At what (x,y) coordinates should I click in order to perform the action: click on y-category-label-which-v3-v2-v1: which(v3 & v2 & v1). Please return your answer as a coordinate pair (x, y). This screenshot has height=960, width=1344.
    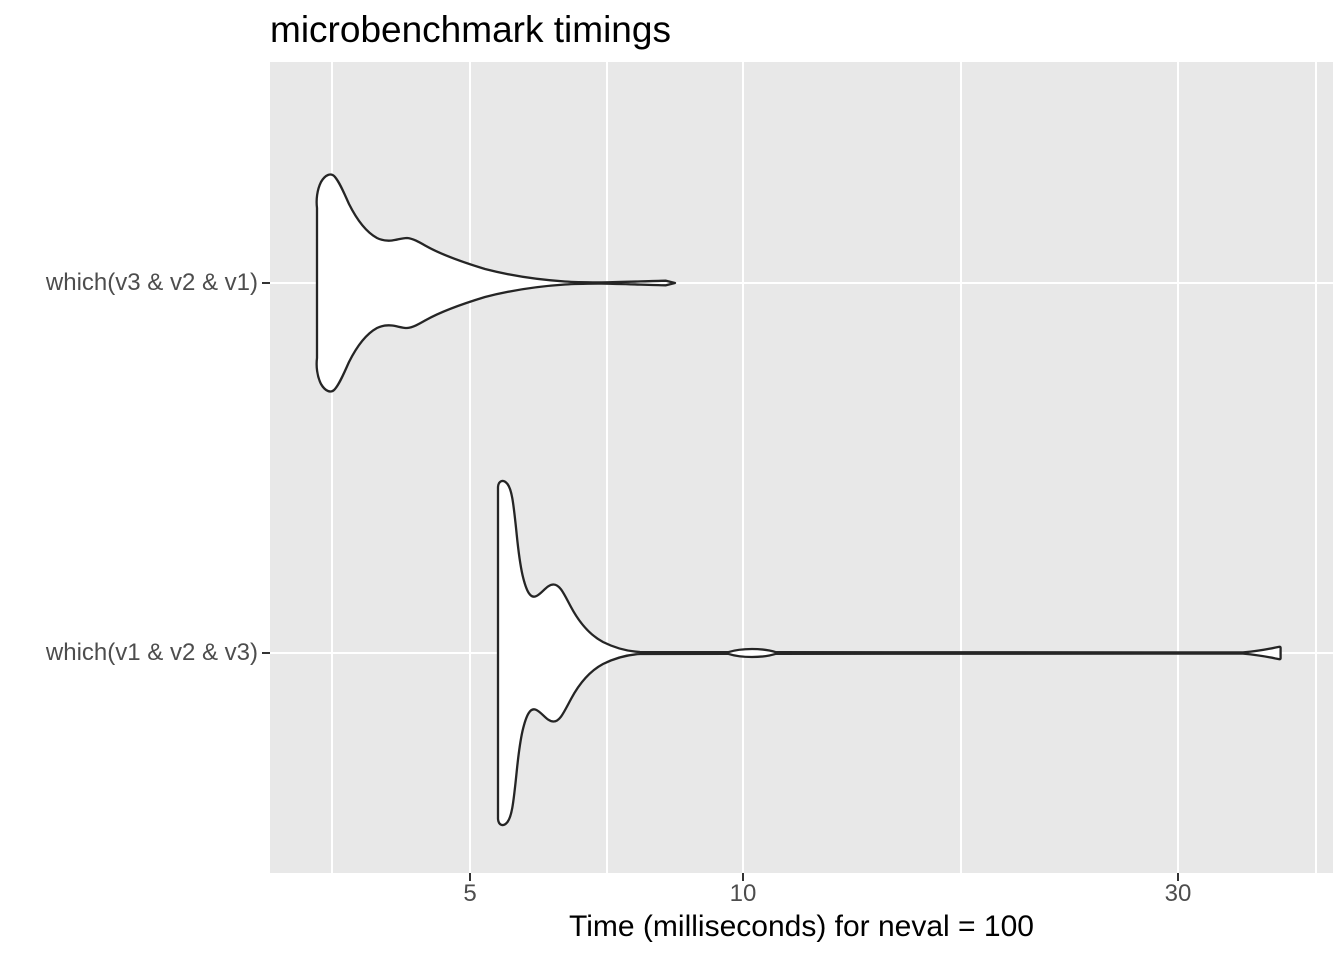
    Looking at the image, I should click on (151, 282).